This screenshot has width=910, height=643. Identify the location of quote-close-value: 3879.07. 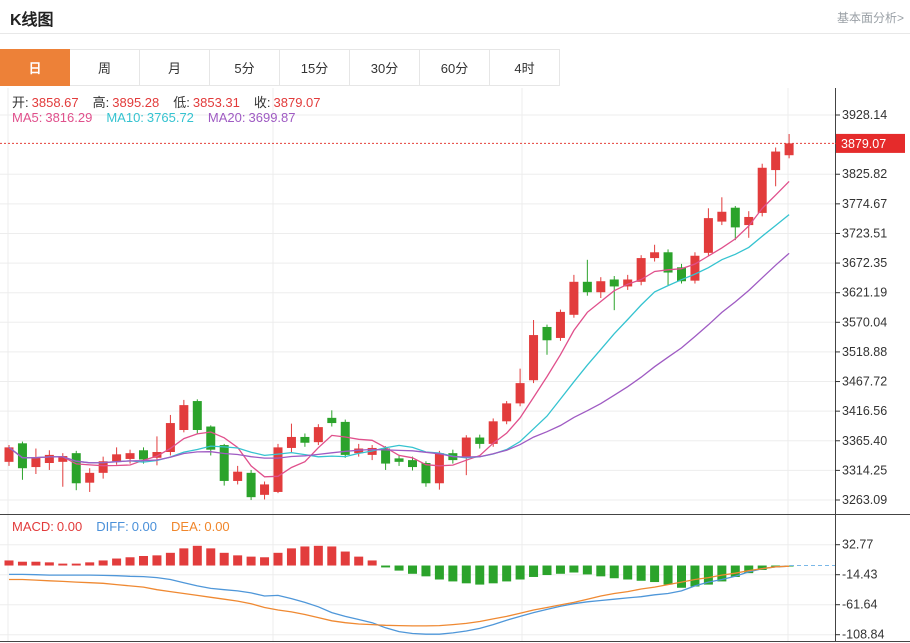
(297, 102).